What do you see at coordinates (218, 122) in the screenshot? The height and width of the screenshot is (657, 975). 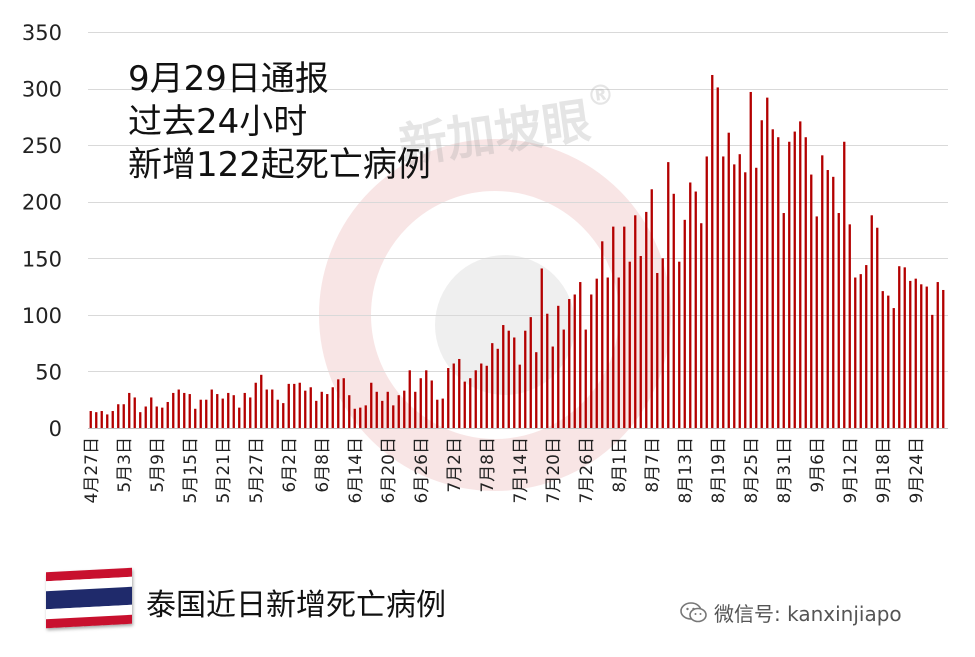 I see `annotation-line-2: 过去24小时` at bounding box center [218, 122].